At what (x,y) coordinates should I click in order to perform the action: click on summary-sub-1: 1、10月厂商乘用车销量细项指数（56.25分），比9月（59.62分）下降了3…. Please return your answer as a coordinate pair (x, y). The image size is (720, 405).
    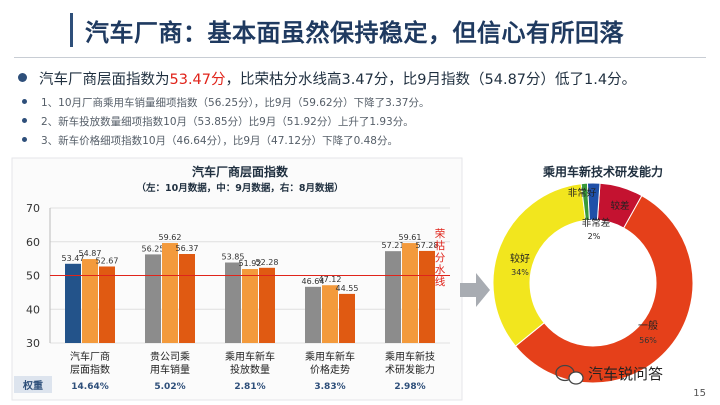
    Looking at the image, I should click on (225, 102).